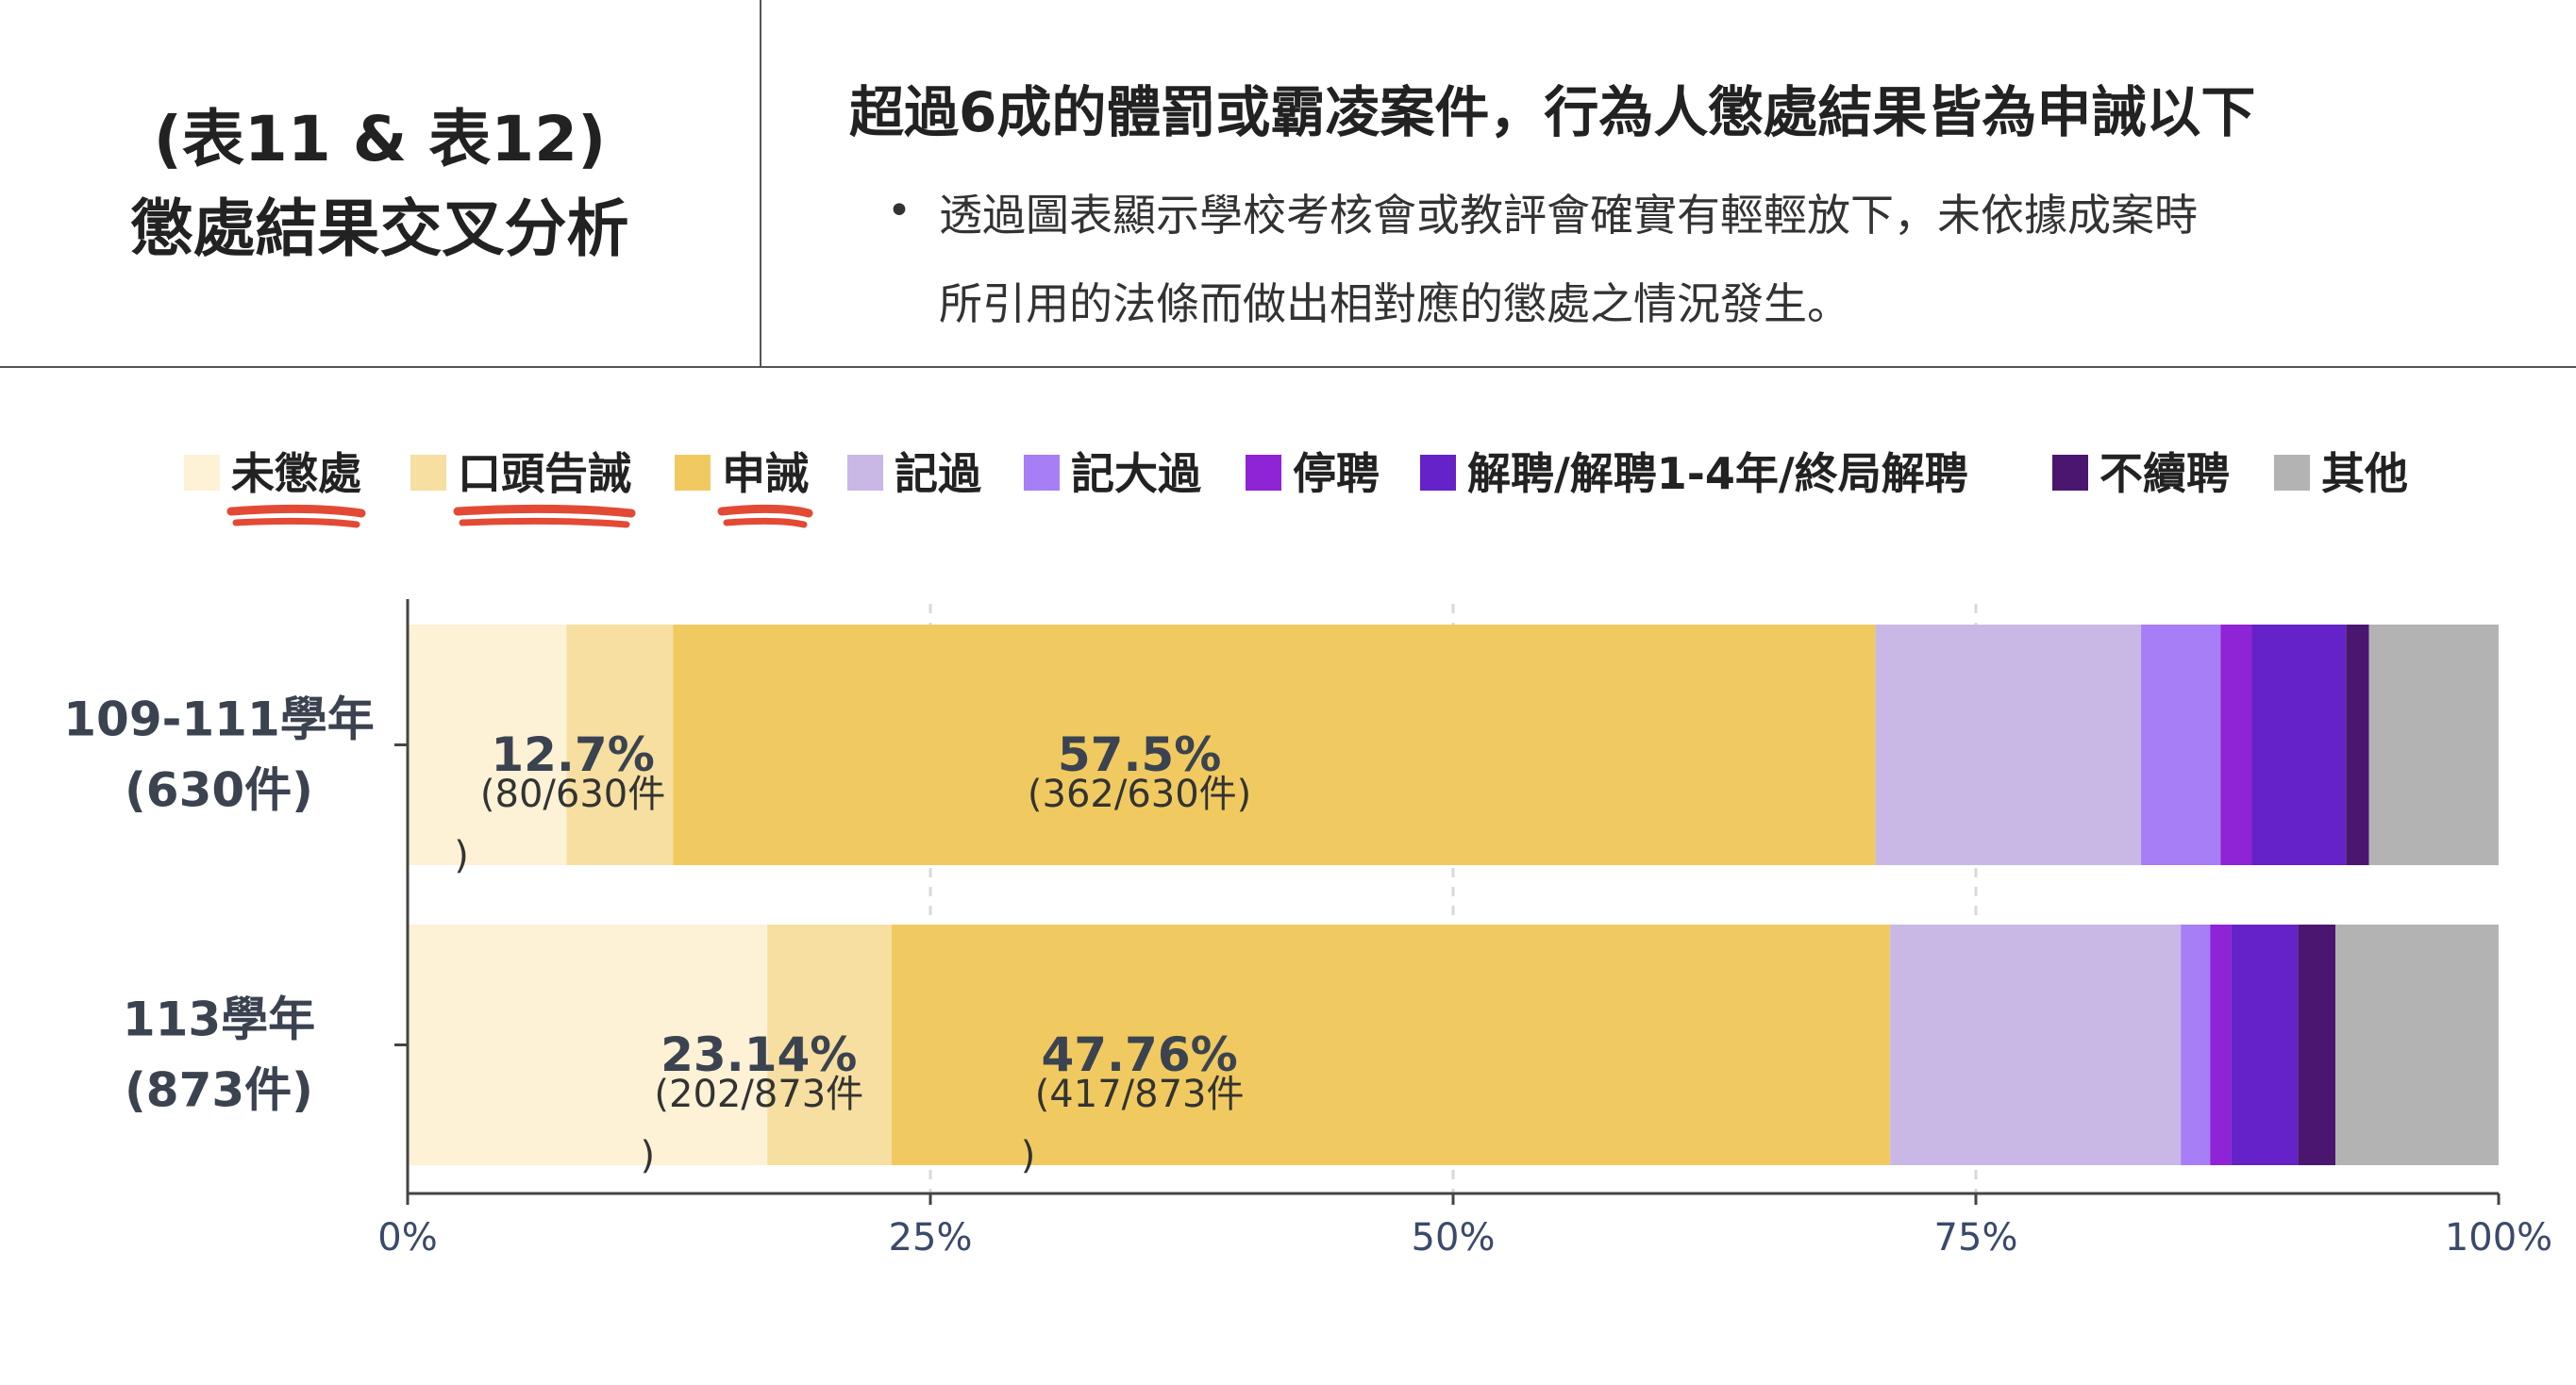  What do you see at coordinates (1976, 1238) in the screenshot?
I see `x-tick-label: 75%` at bounding box center [1976, 1238].